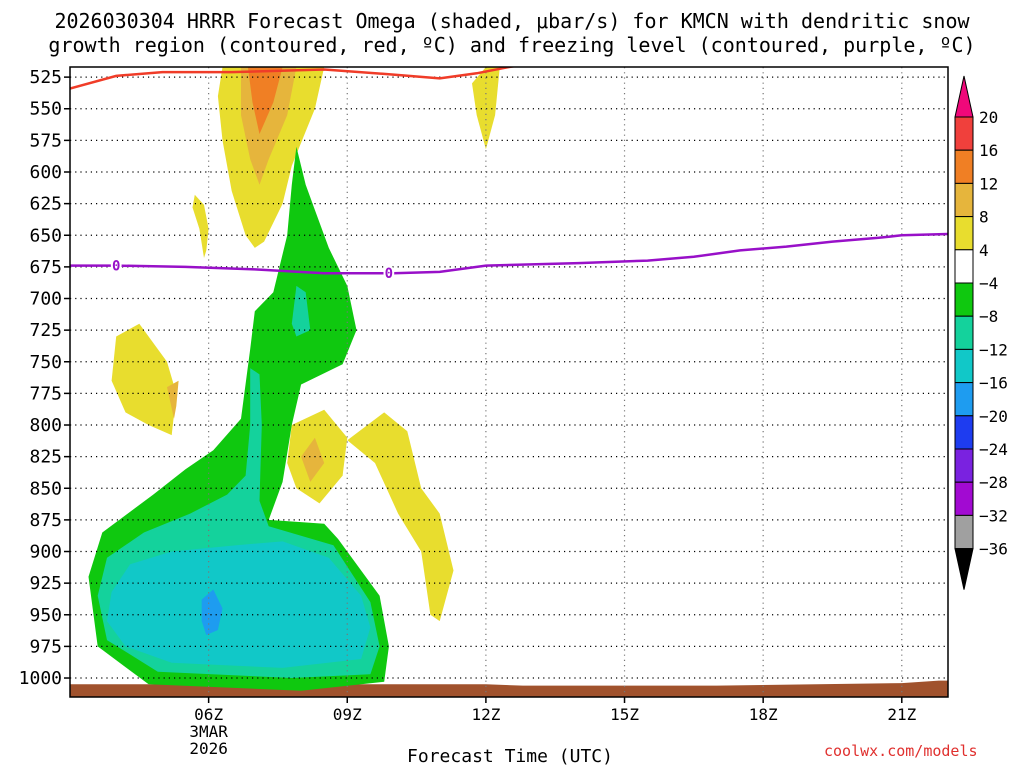 The image size is (1024, 768). Describe the element at coordinates (45, 362) in the screenshot. I see `y-tick-label-750: 750` at that location.